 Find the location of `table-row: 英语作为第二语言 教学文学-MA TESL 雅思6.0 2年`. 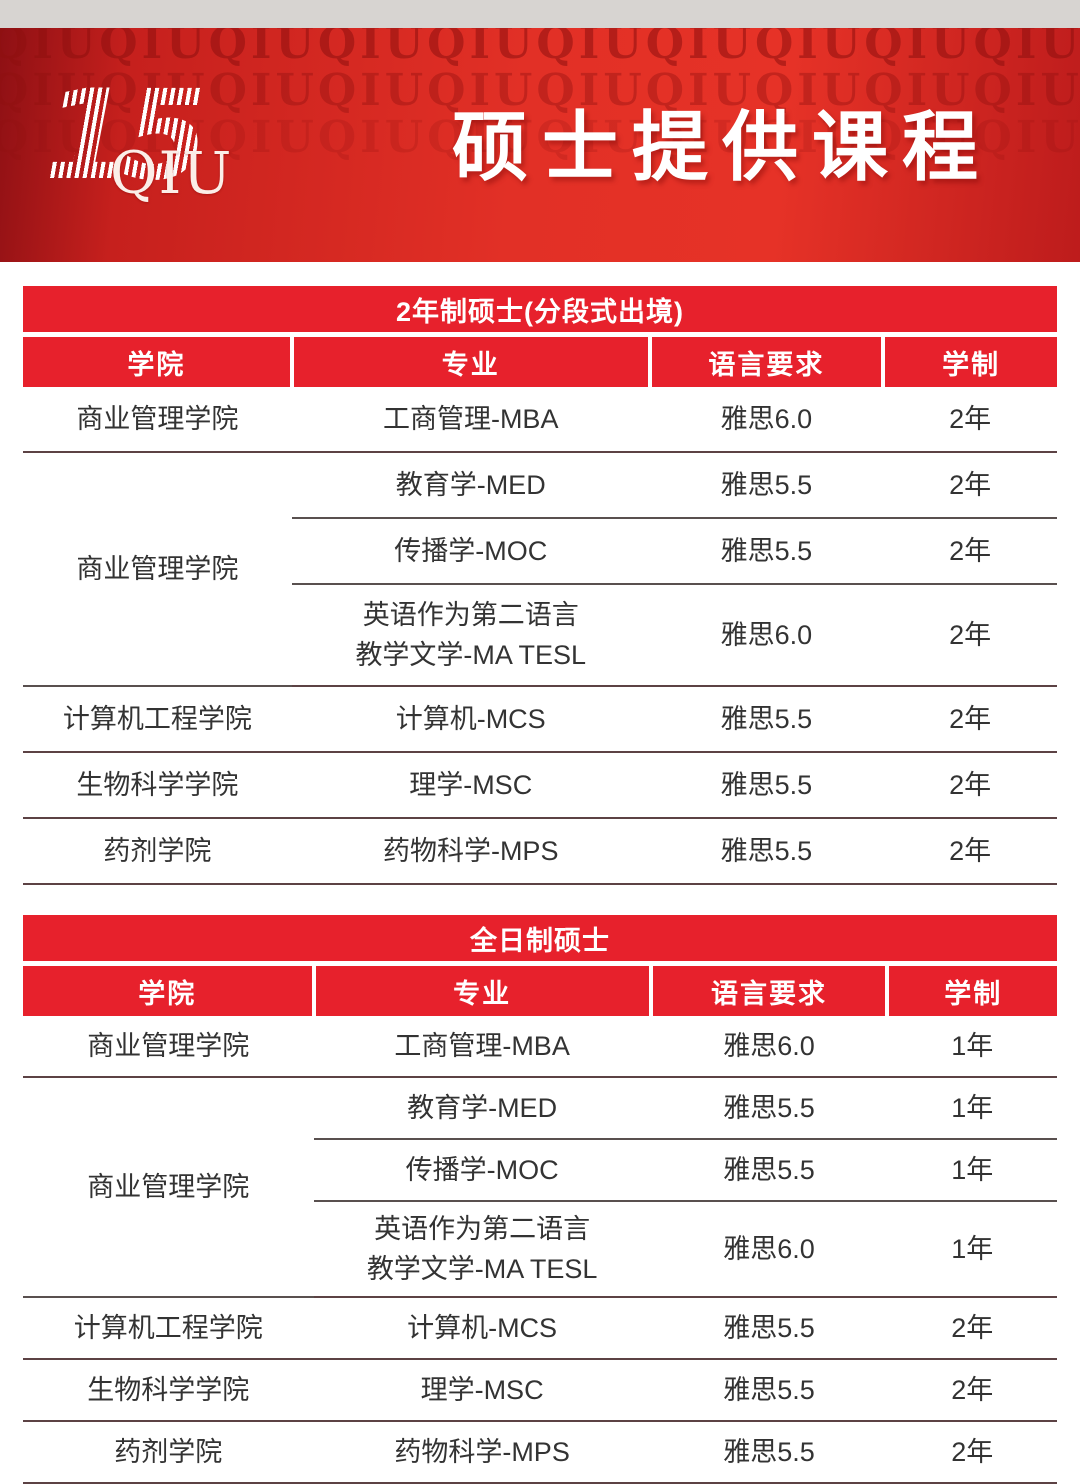

table-row: 英语作为第二语言 教学文学-MA TESL 雅思6.0 2年 is located at coordinates (540, 635).